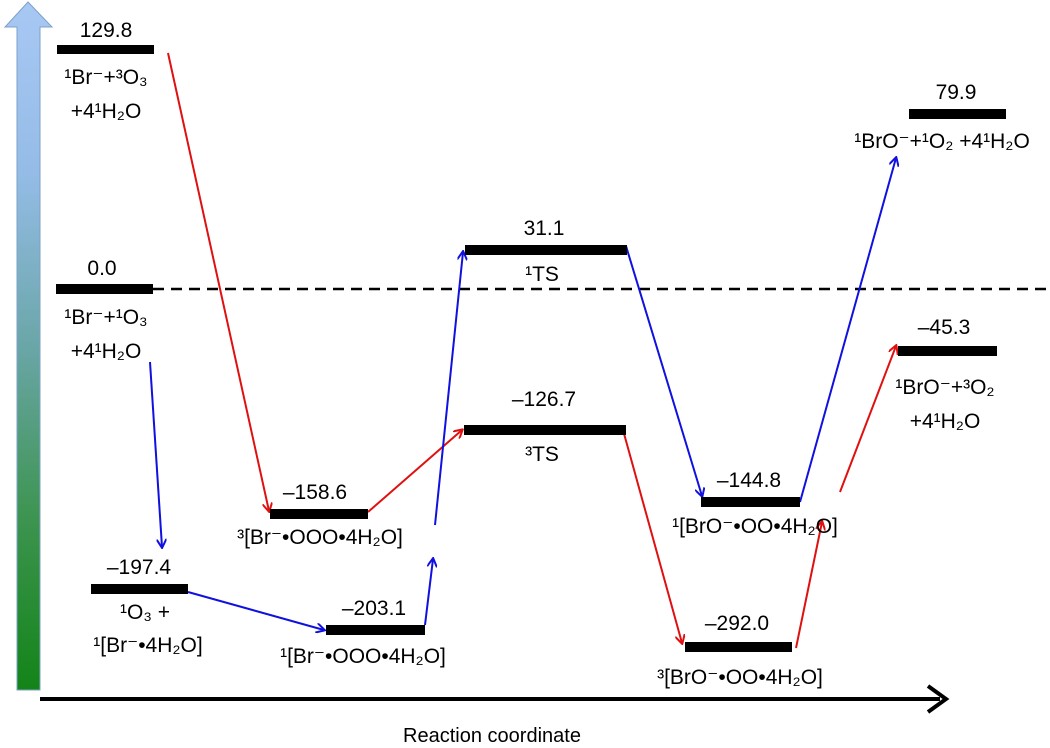 Image resolution: width=1050 pixels, height=748 pixels. What do you see at coordinates (139, 567) in the screenshot?
I see `value-C1a: –197.4` at bounding box center [139, 567].